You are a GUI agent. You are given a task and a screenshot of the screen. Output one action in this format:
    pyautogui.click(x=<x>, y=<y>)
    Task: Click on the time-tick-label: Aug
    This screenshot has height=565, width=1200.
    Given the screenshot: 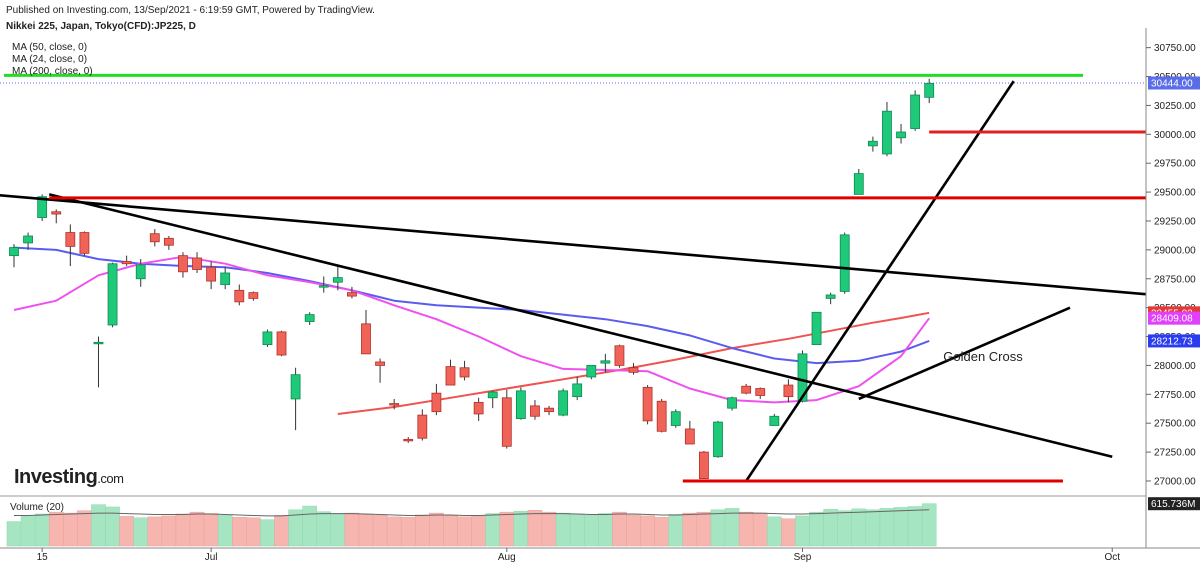 What is the action you would take?
    pyautogui.click(x=507, y=557)
    